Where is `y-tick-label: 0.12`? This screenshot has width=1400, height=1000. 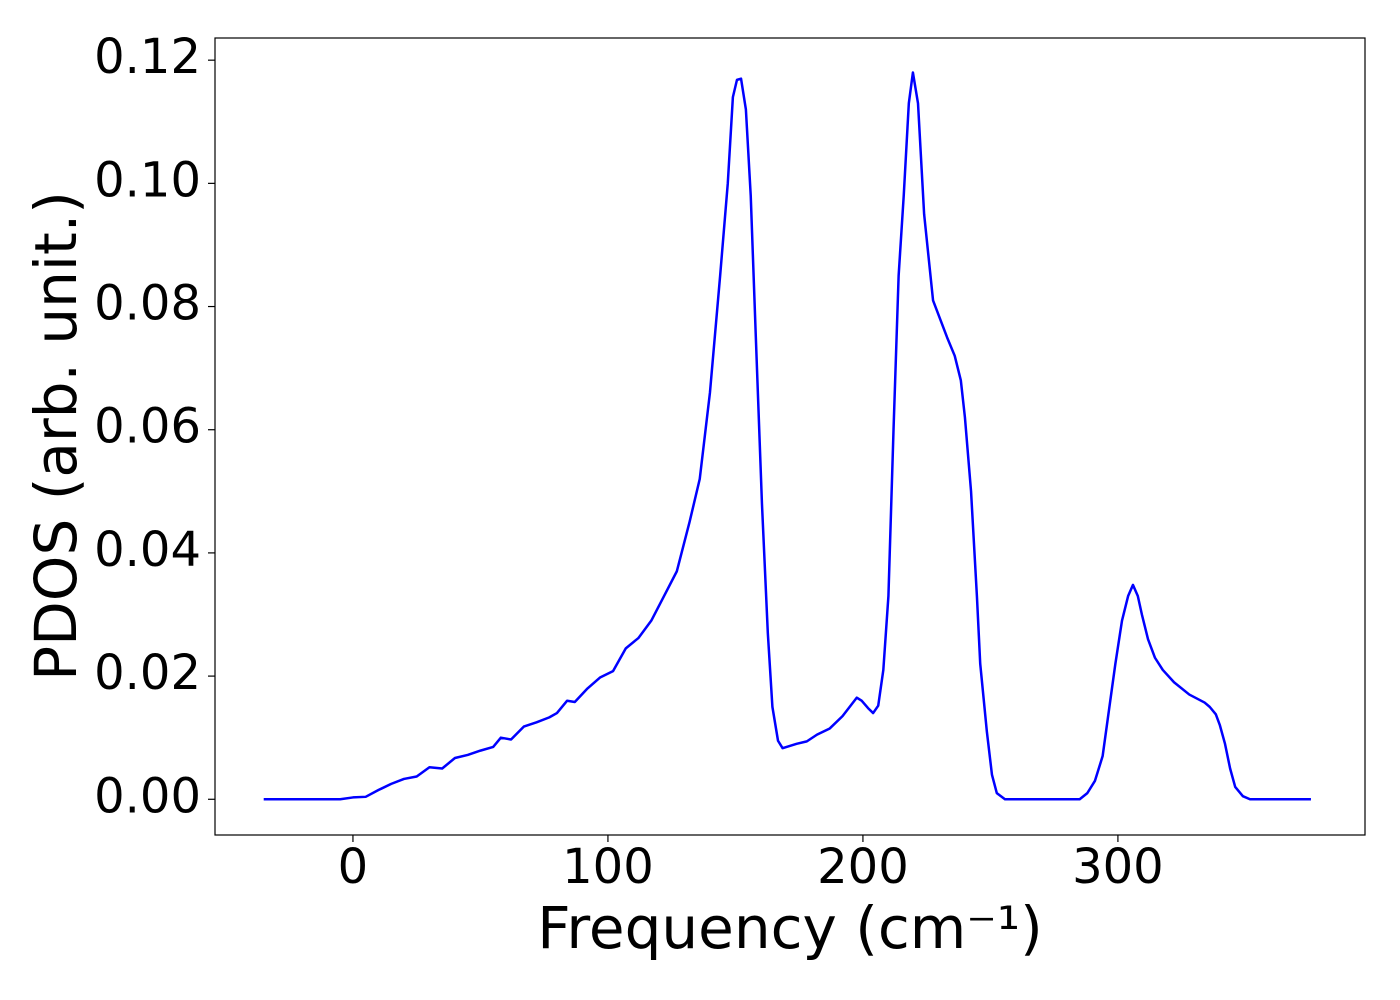
y-tick-label: 0.12 is located at coordinates (147, 57).